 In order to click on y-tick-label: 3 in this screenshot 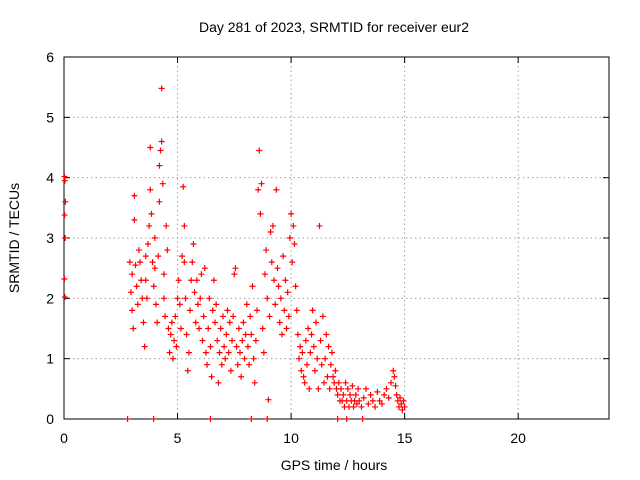, I will do `click(50, 238)`.